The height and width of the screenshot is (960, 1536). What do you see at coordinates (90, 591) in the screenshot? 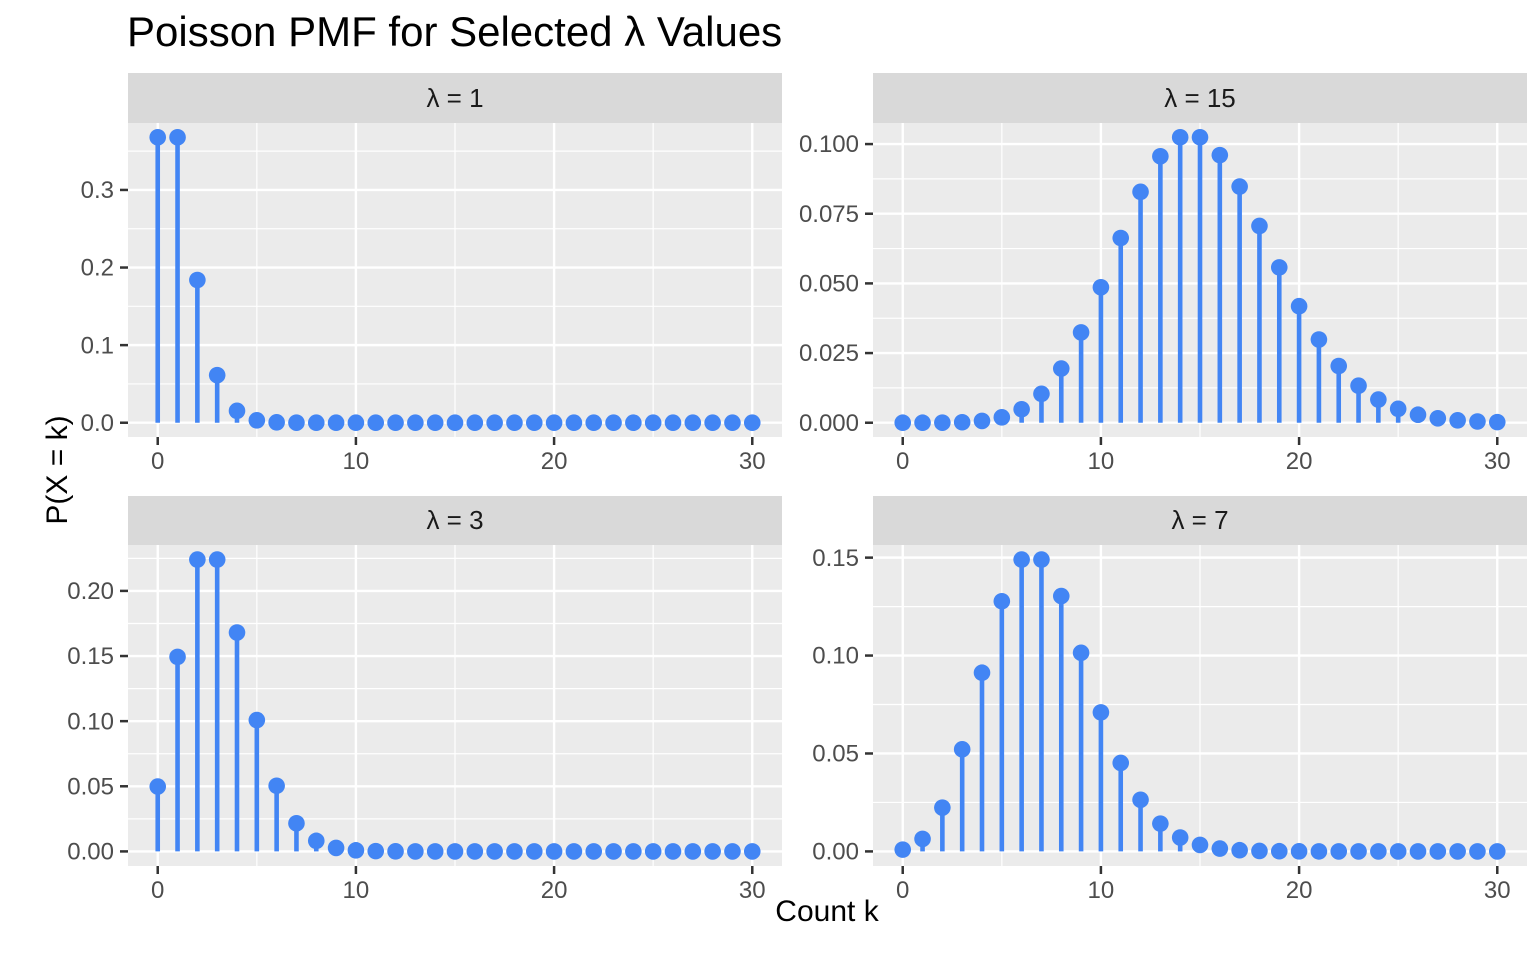
I see `y-tick-label: 0.20` at bounding box center [90, 591].